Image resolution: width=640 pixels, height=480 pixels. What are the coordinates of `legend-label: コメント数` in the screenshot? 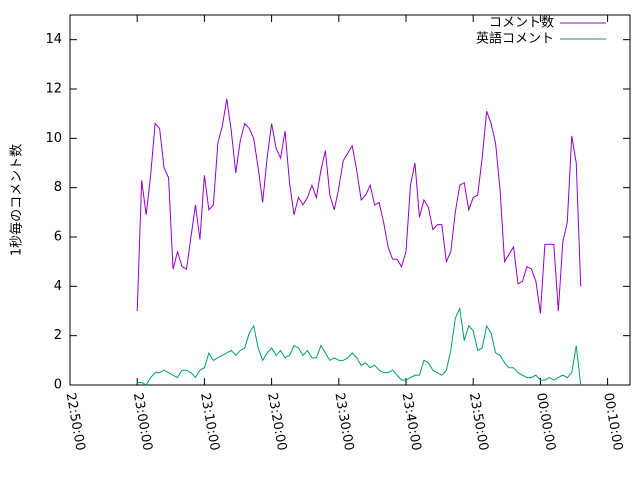 It's located at (521, 23).